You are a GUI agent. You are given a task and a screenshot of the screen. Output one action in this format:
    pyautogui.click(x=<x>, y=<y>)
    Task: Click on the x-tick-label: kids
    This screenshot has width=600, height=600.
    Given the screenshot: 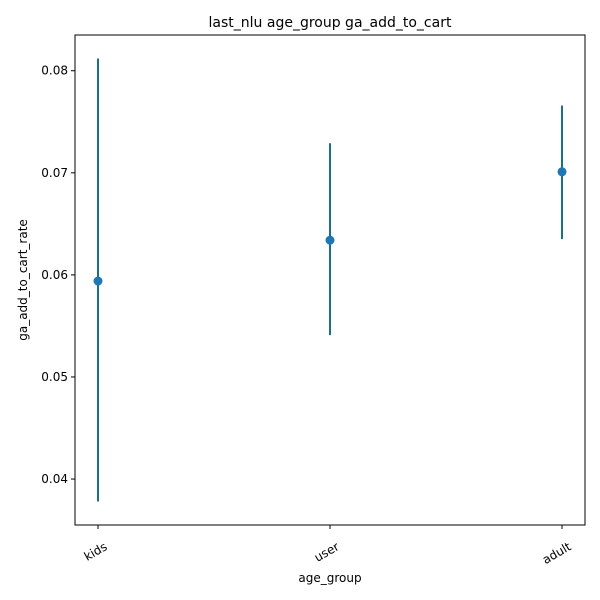 What is the action you would take?
    pyautogui.click(x=96, y=551)
    